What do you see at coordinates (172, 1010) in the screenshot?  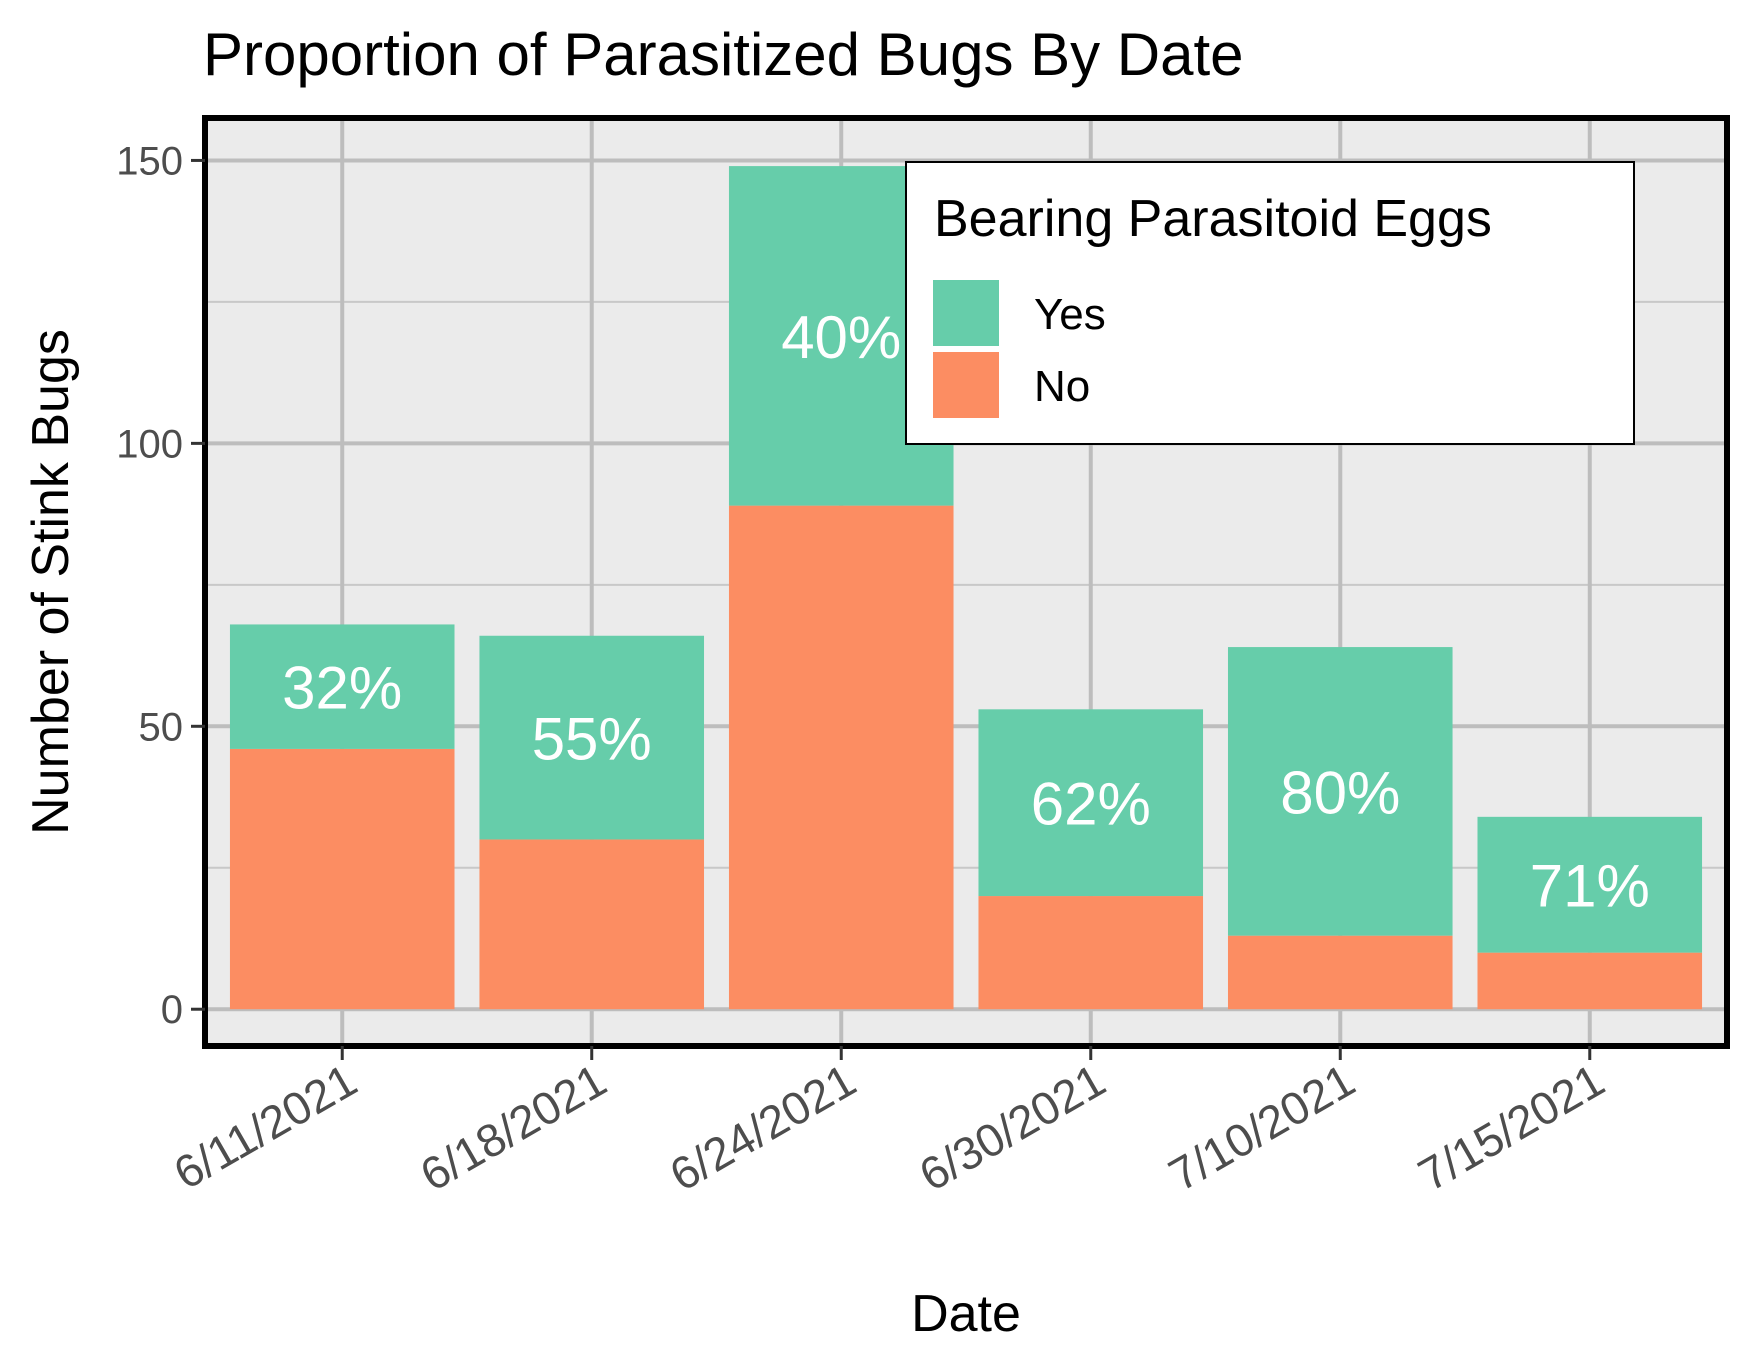 I see `y-tick-label: 0` at bounding box center [172, 1010].